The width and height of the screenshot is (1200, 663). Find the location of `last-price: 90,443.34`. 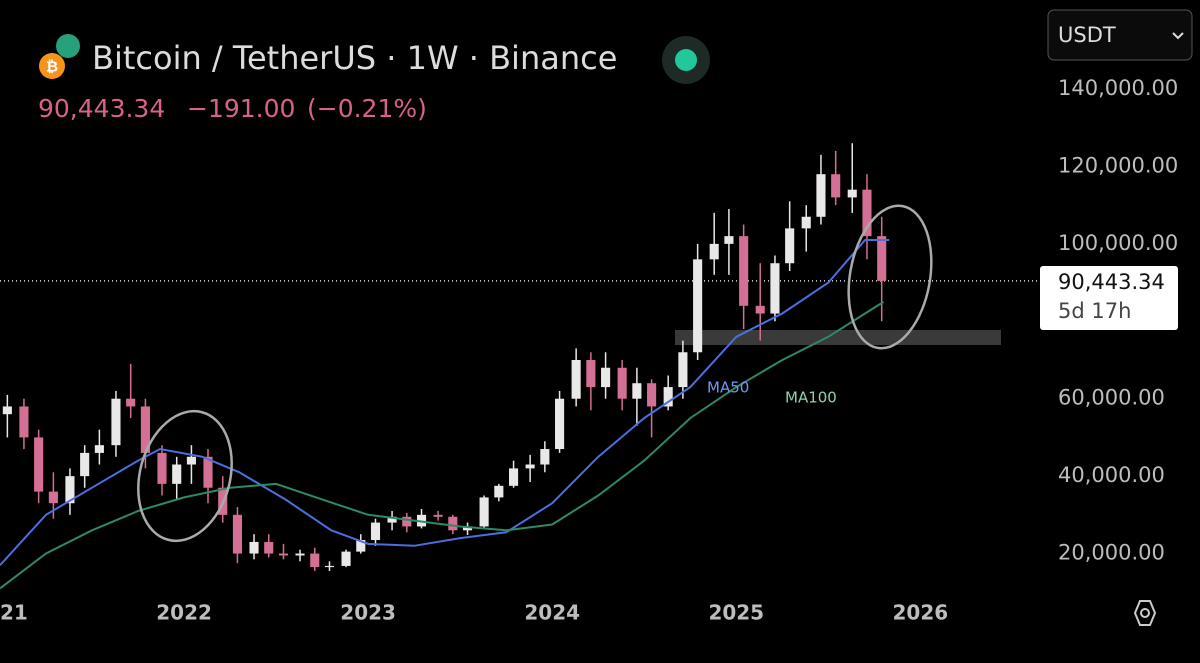

last-price: 90,443.34 is located at coordinates (101, 108).